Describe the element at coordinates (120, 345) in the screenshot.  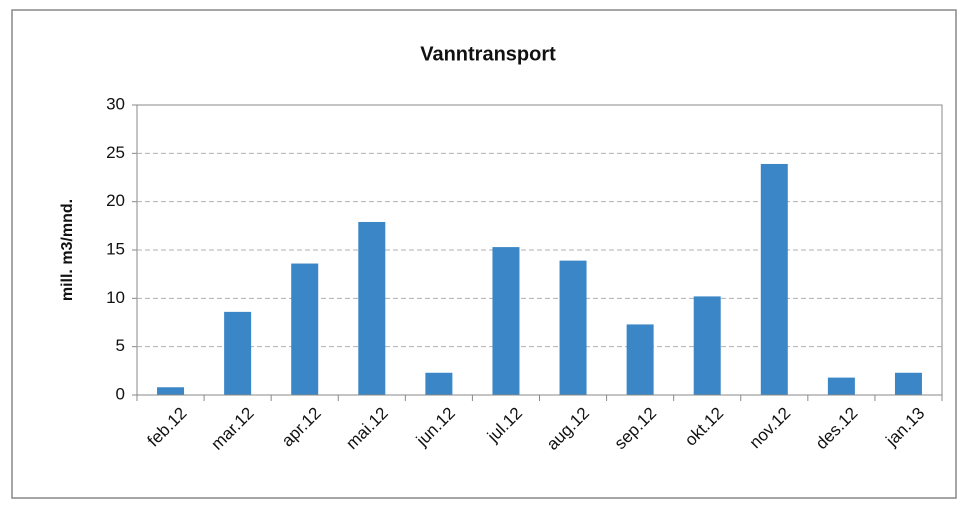
I see `y-tick-label: 5` at that location.